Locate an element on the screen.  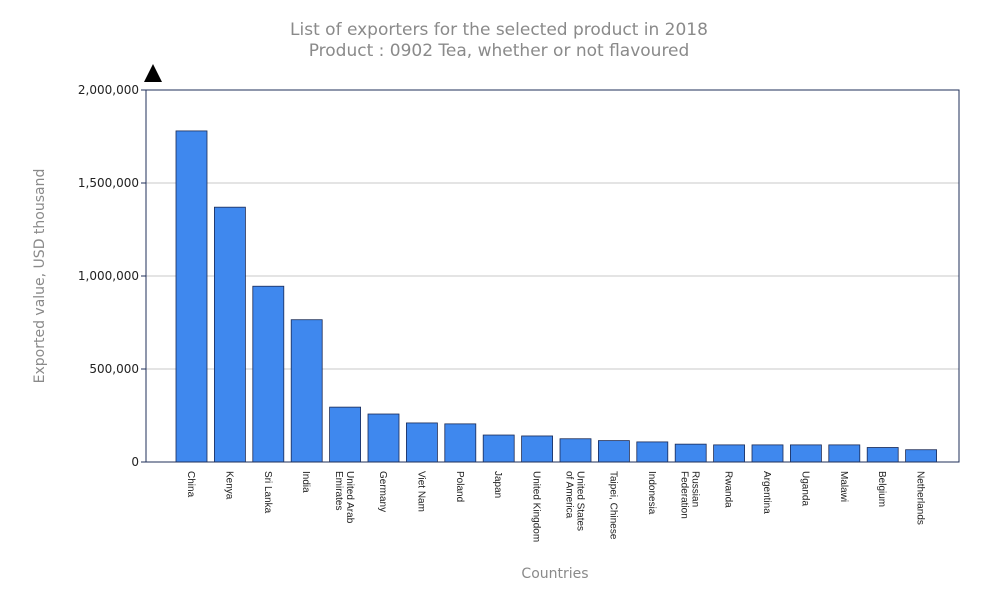
x-category-label: Viet Nam is located at coordinates (420, 491).